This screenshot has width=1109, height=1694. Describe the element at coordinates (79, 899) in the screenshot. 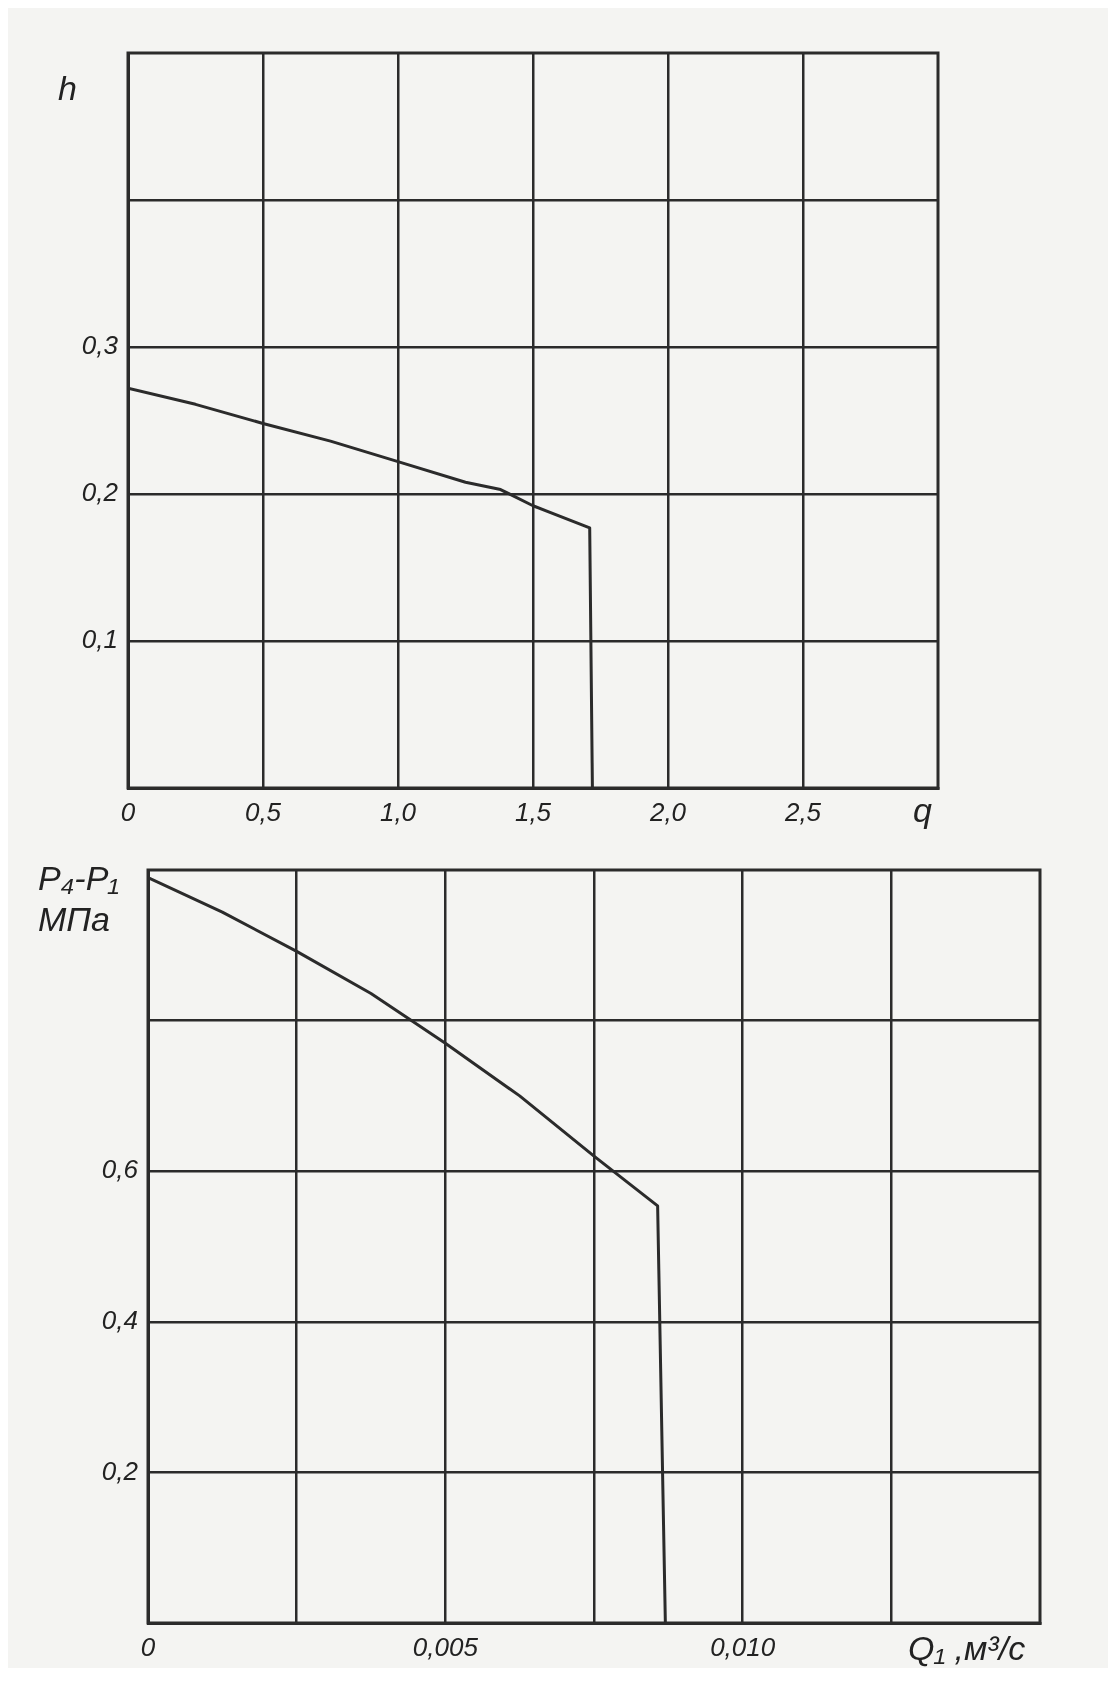

I see `y-axis-title: P₄-P₁ МПа` at that location.